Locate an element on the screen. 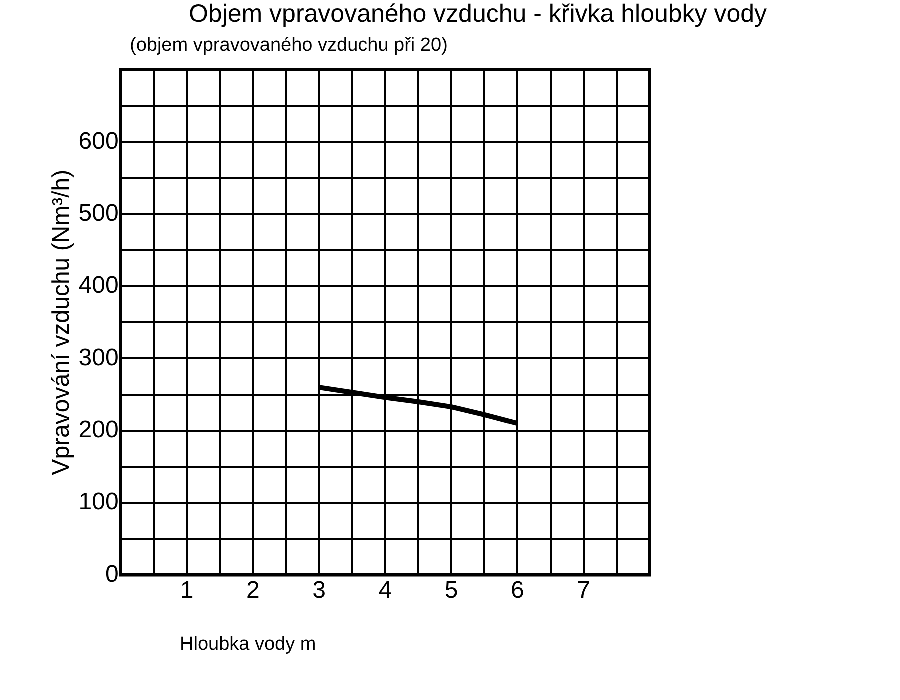  x-axis-title: Hloubka vody m is located at coordinates (248, 644).